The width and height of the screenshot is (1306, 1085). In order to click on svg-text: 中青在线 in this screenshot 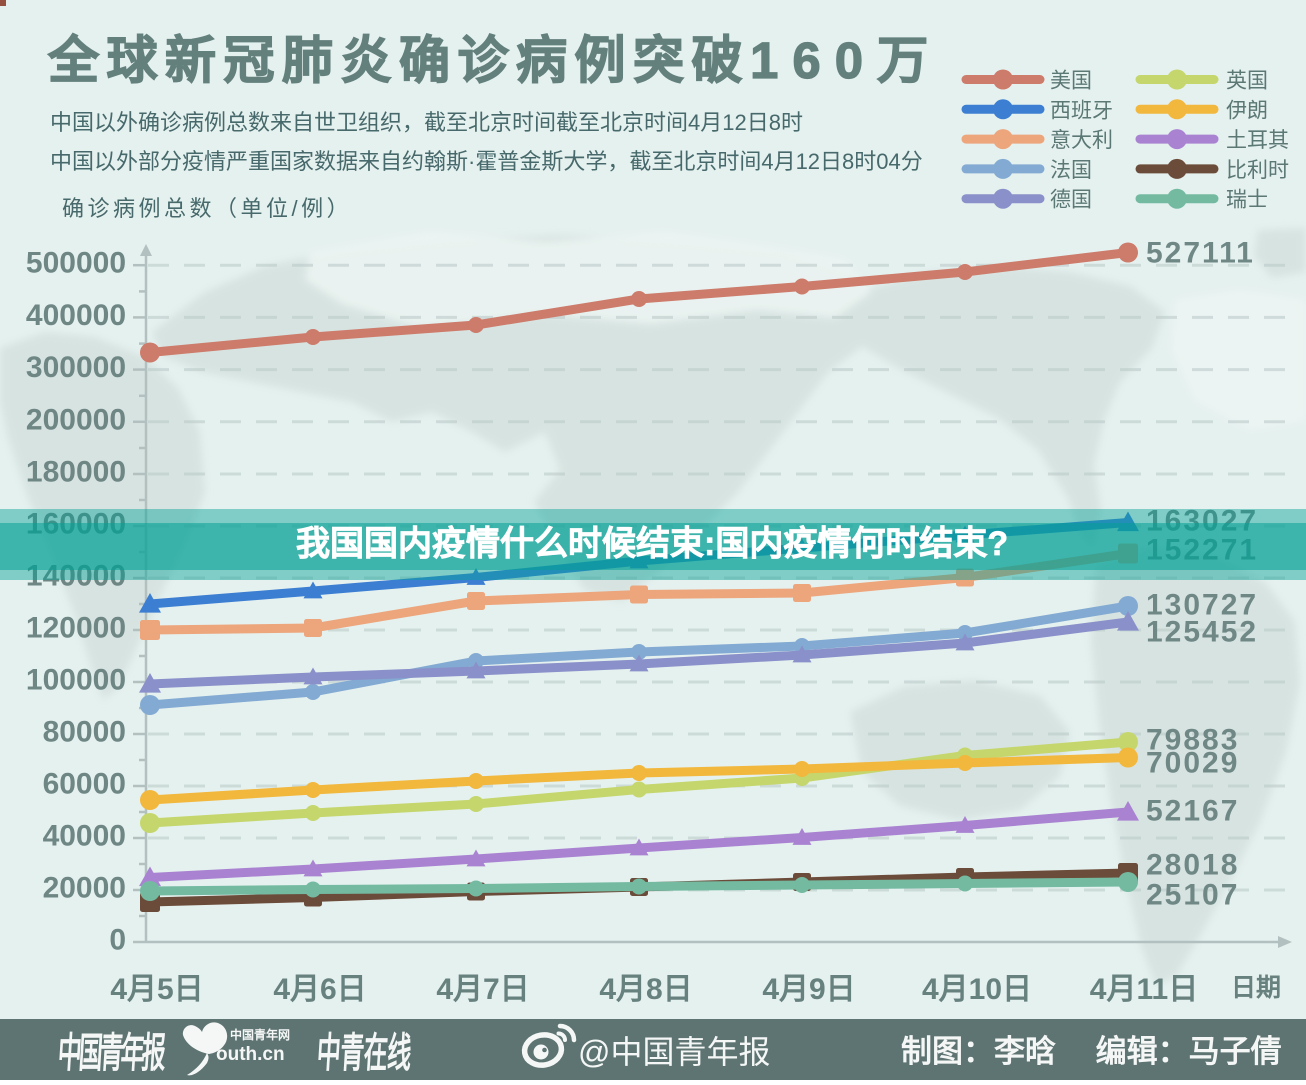, I will do `click(363, 1053)`.